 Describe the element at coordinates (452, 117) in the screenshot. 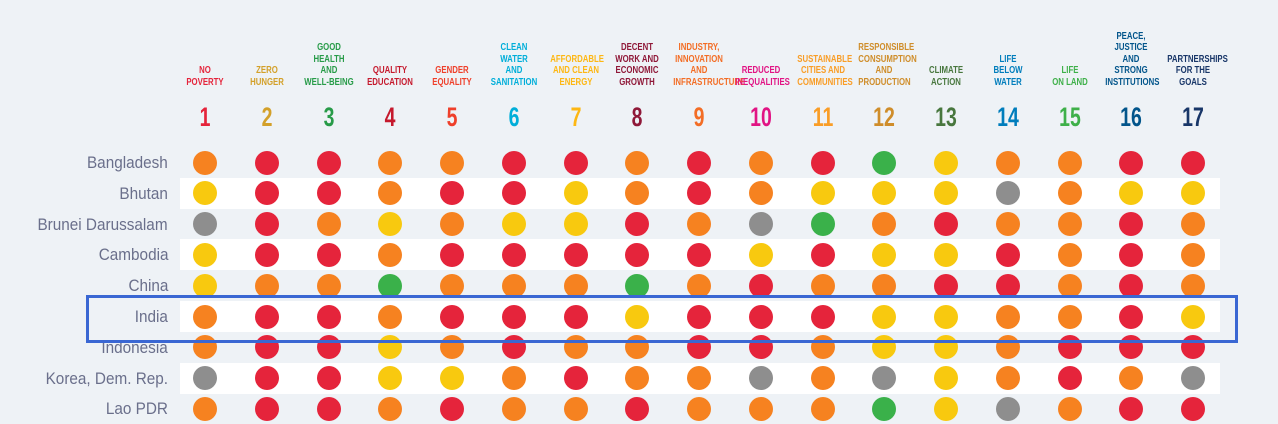

I see `goal-number: 5` at that location.